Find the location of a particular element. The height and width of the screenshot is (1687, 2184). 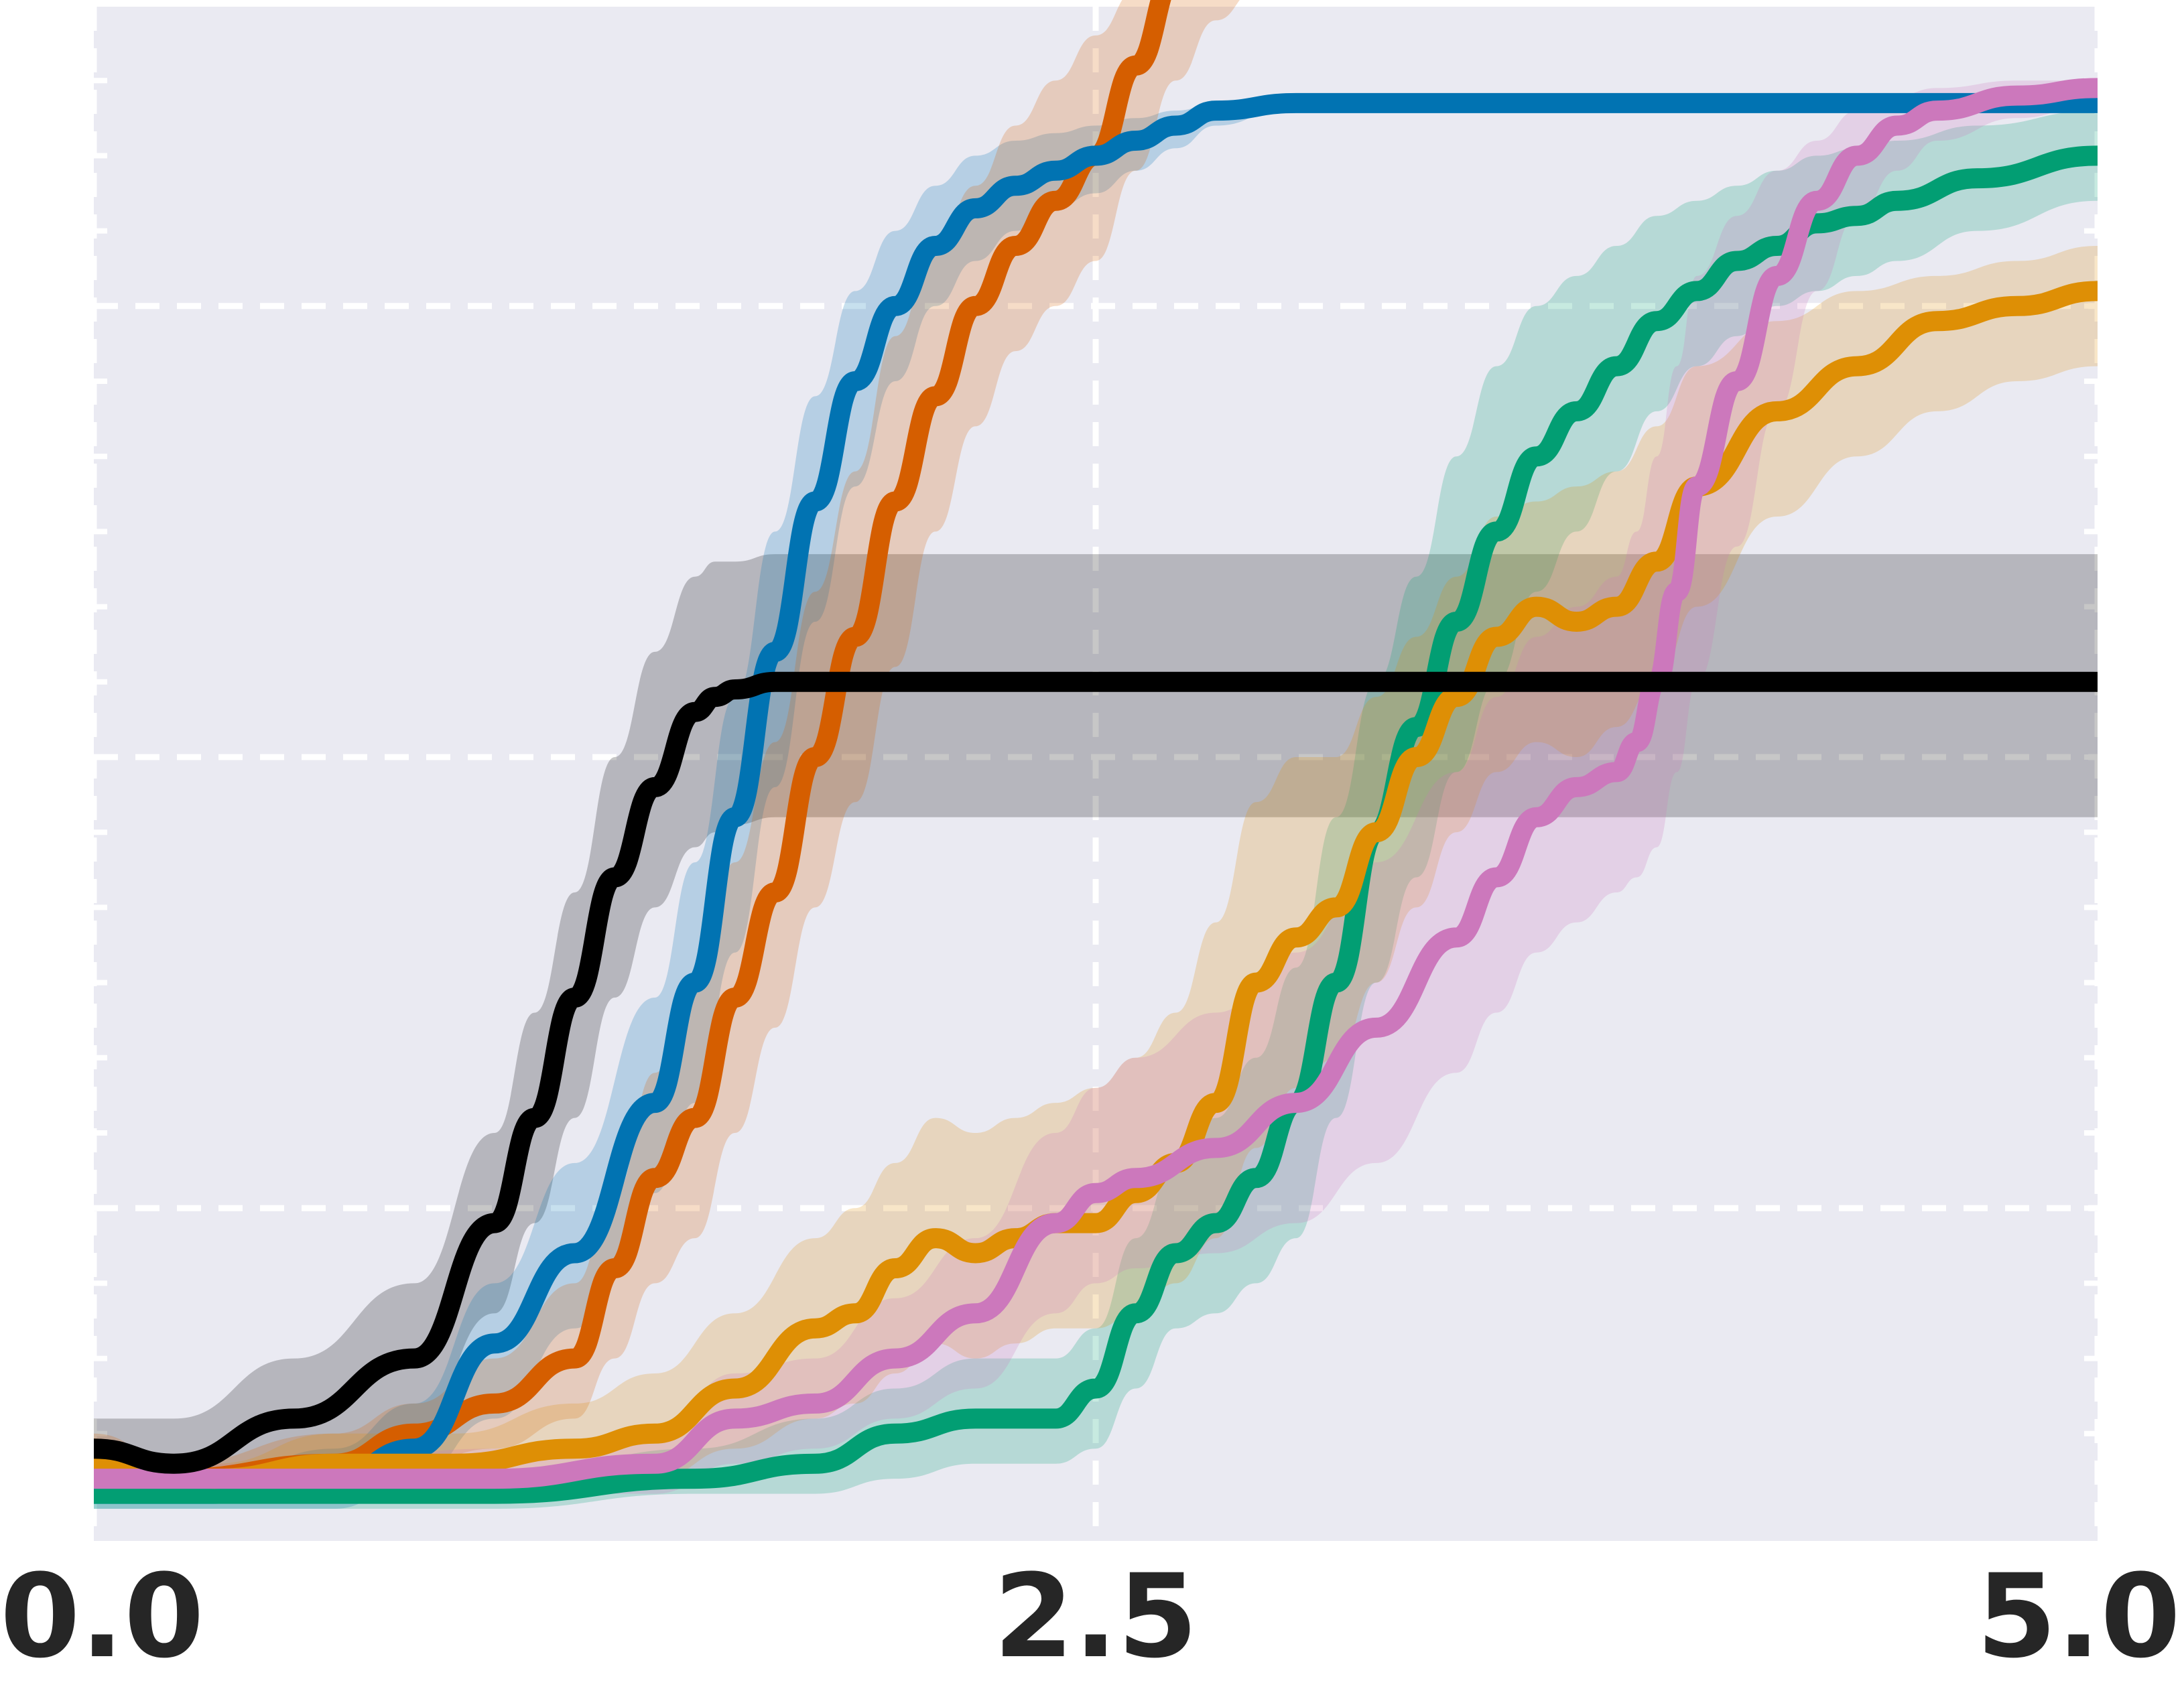

x-tick-label: 2.5 is located at coordinates (1096, 1616).